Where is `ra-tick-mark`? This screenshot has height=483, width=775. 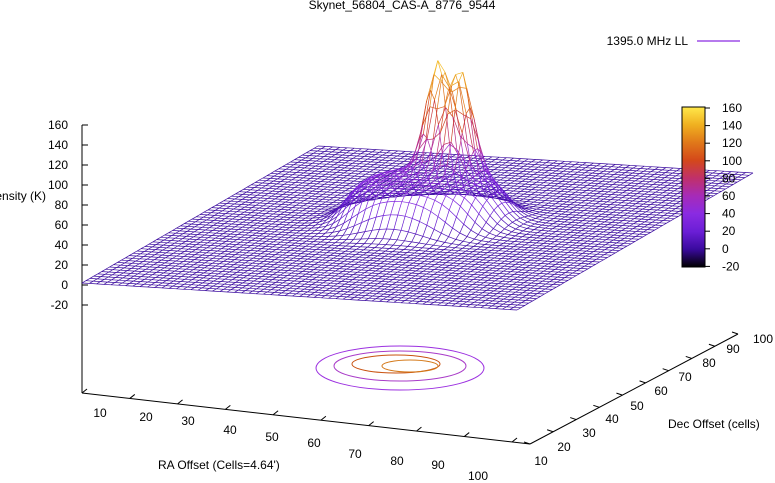 ra-tick-mark is located at coordinates (419, 429).